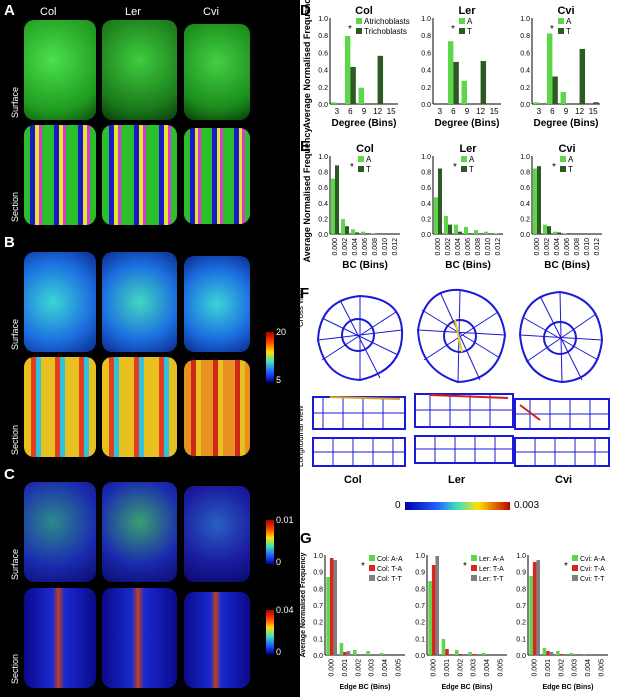  I want to click on panel-f-strain-ler: Ler, so click(457, 480).